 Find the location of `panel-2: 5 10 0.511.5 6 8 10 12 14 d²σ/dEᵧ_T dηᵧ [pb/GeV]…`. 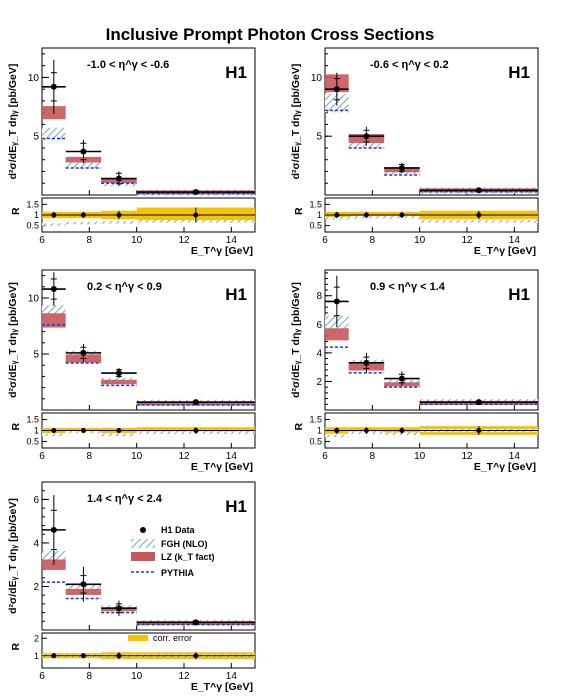

panel-2: 5 10 0.511.5 6 8 10 12 14 d²σ/dEᵧ_T dηᵧ [pb/GeV]… is located at coordinates (414, 152).